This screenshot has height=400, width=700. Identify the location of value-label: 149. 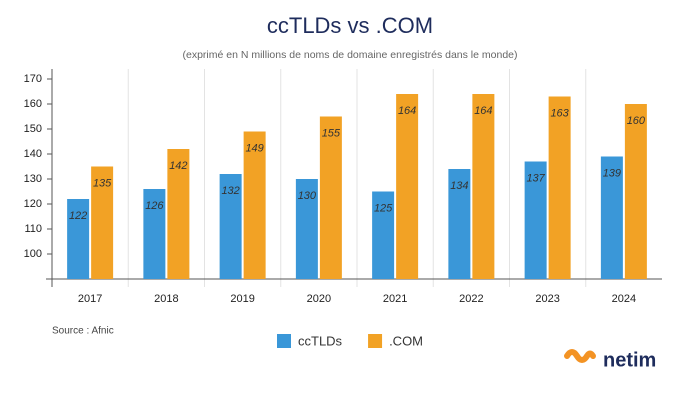
(254, 148).